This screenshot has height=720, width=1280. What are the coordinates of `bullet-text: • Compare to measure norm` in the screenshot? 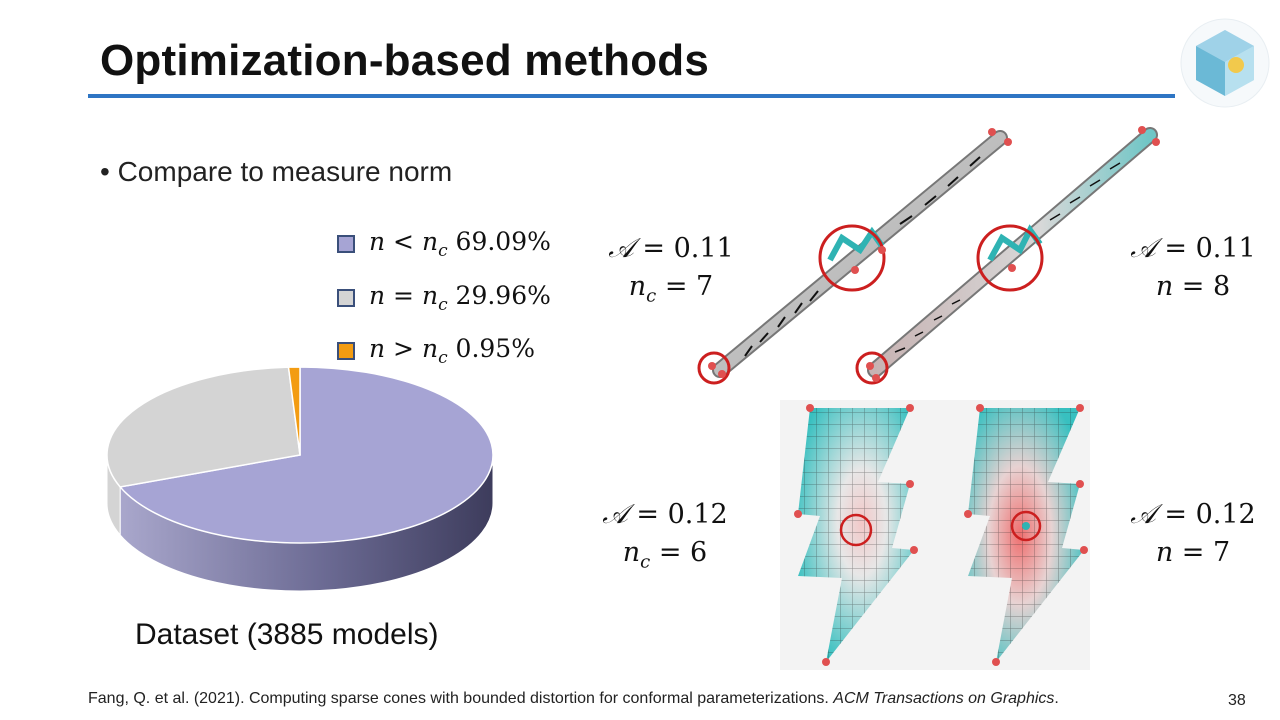 It's located at (276, 171).